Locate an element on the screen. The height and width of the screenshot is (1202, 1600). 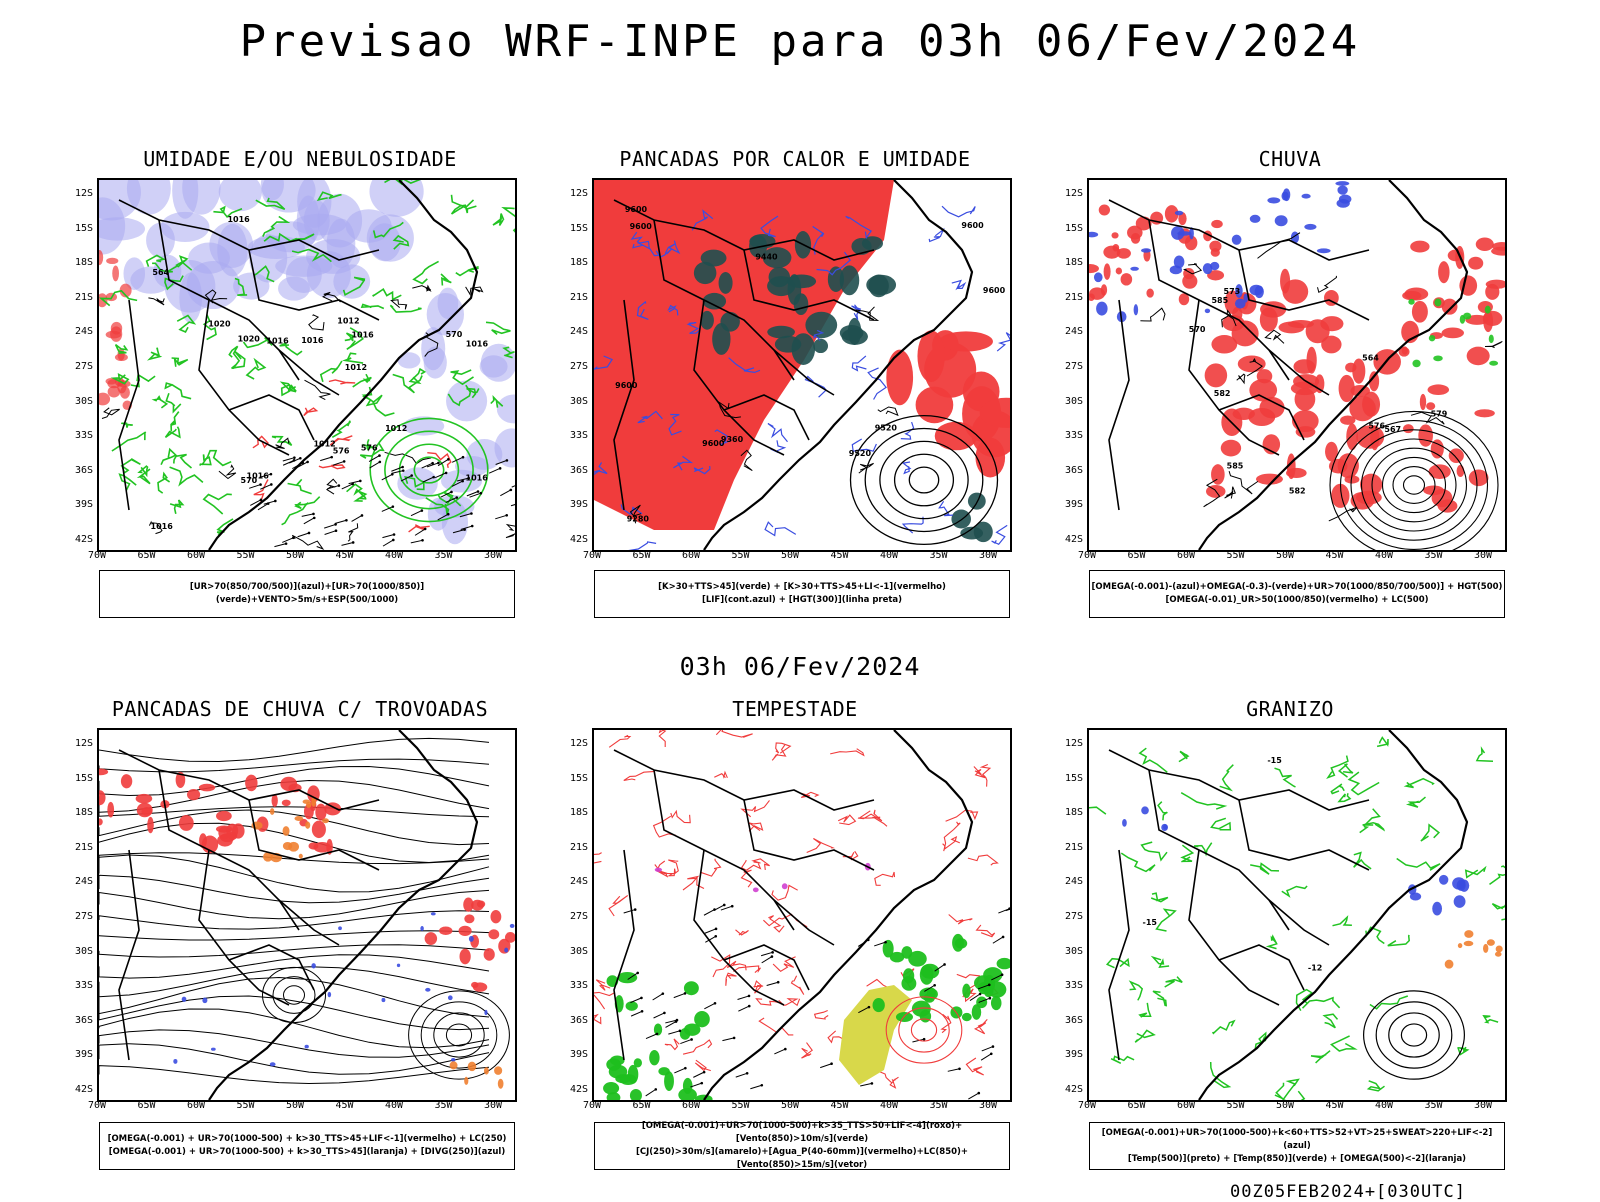
contour-label: 9600 is located at coordinates (626, 385).